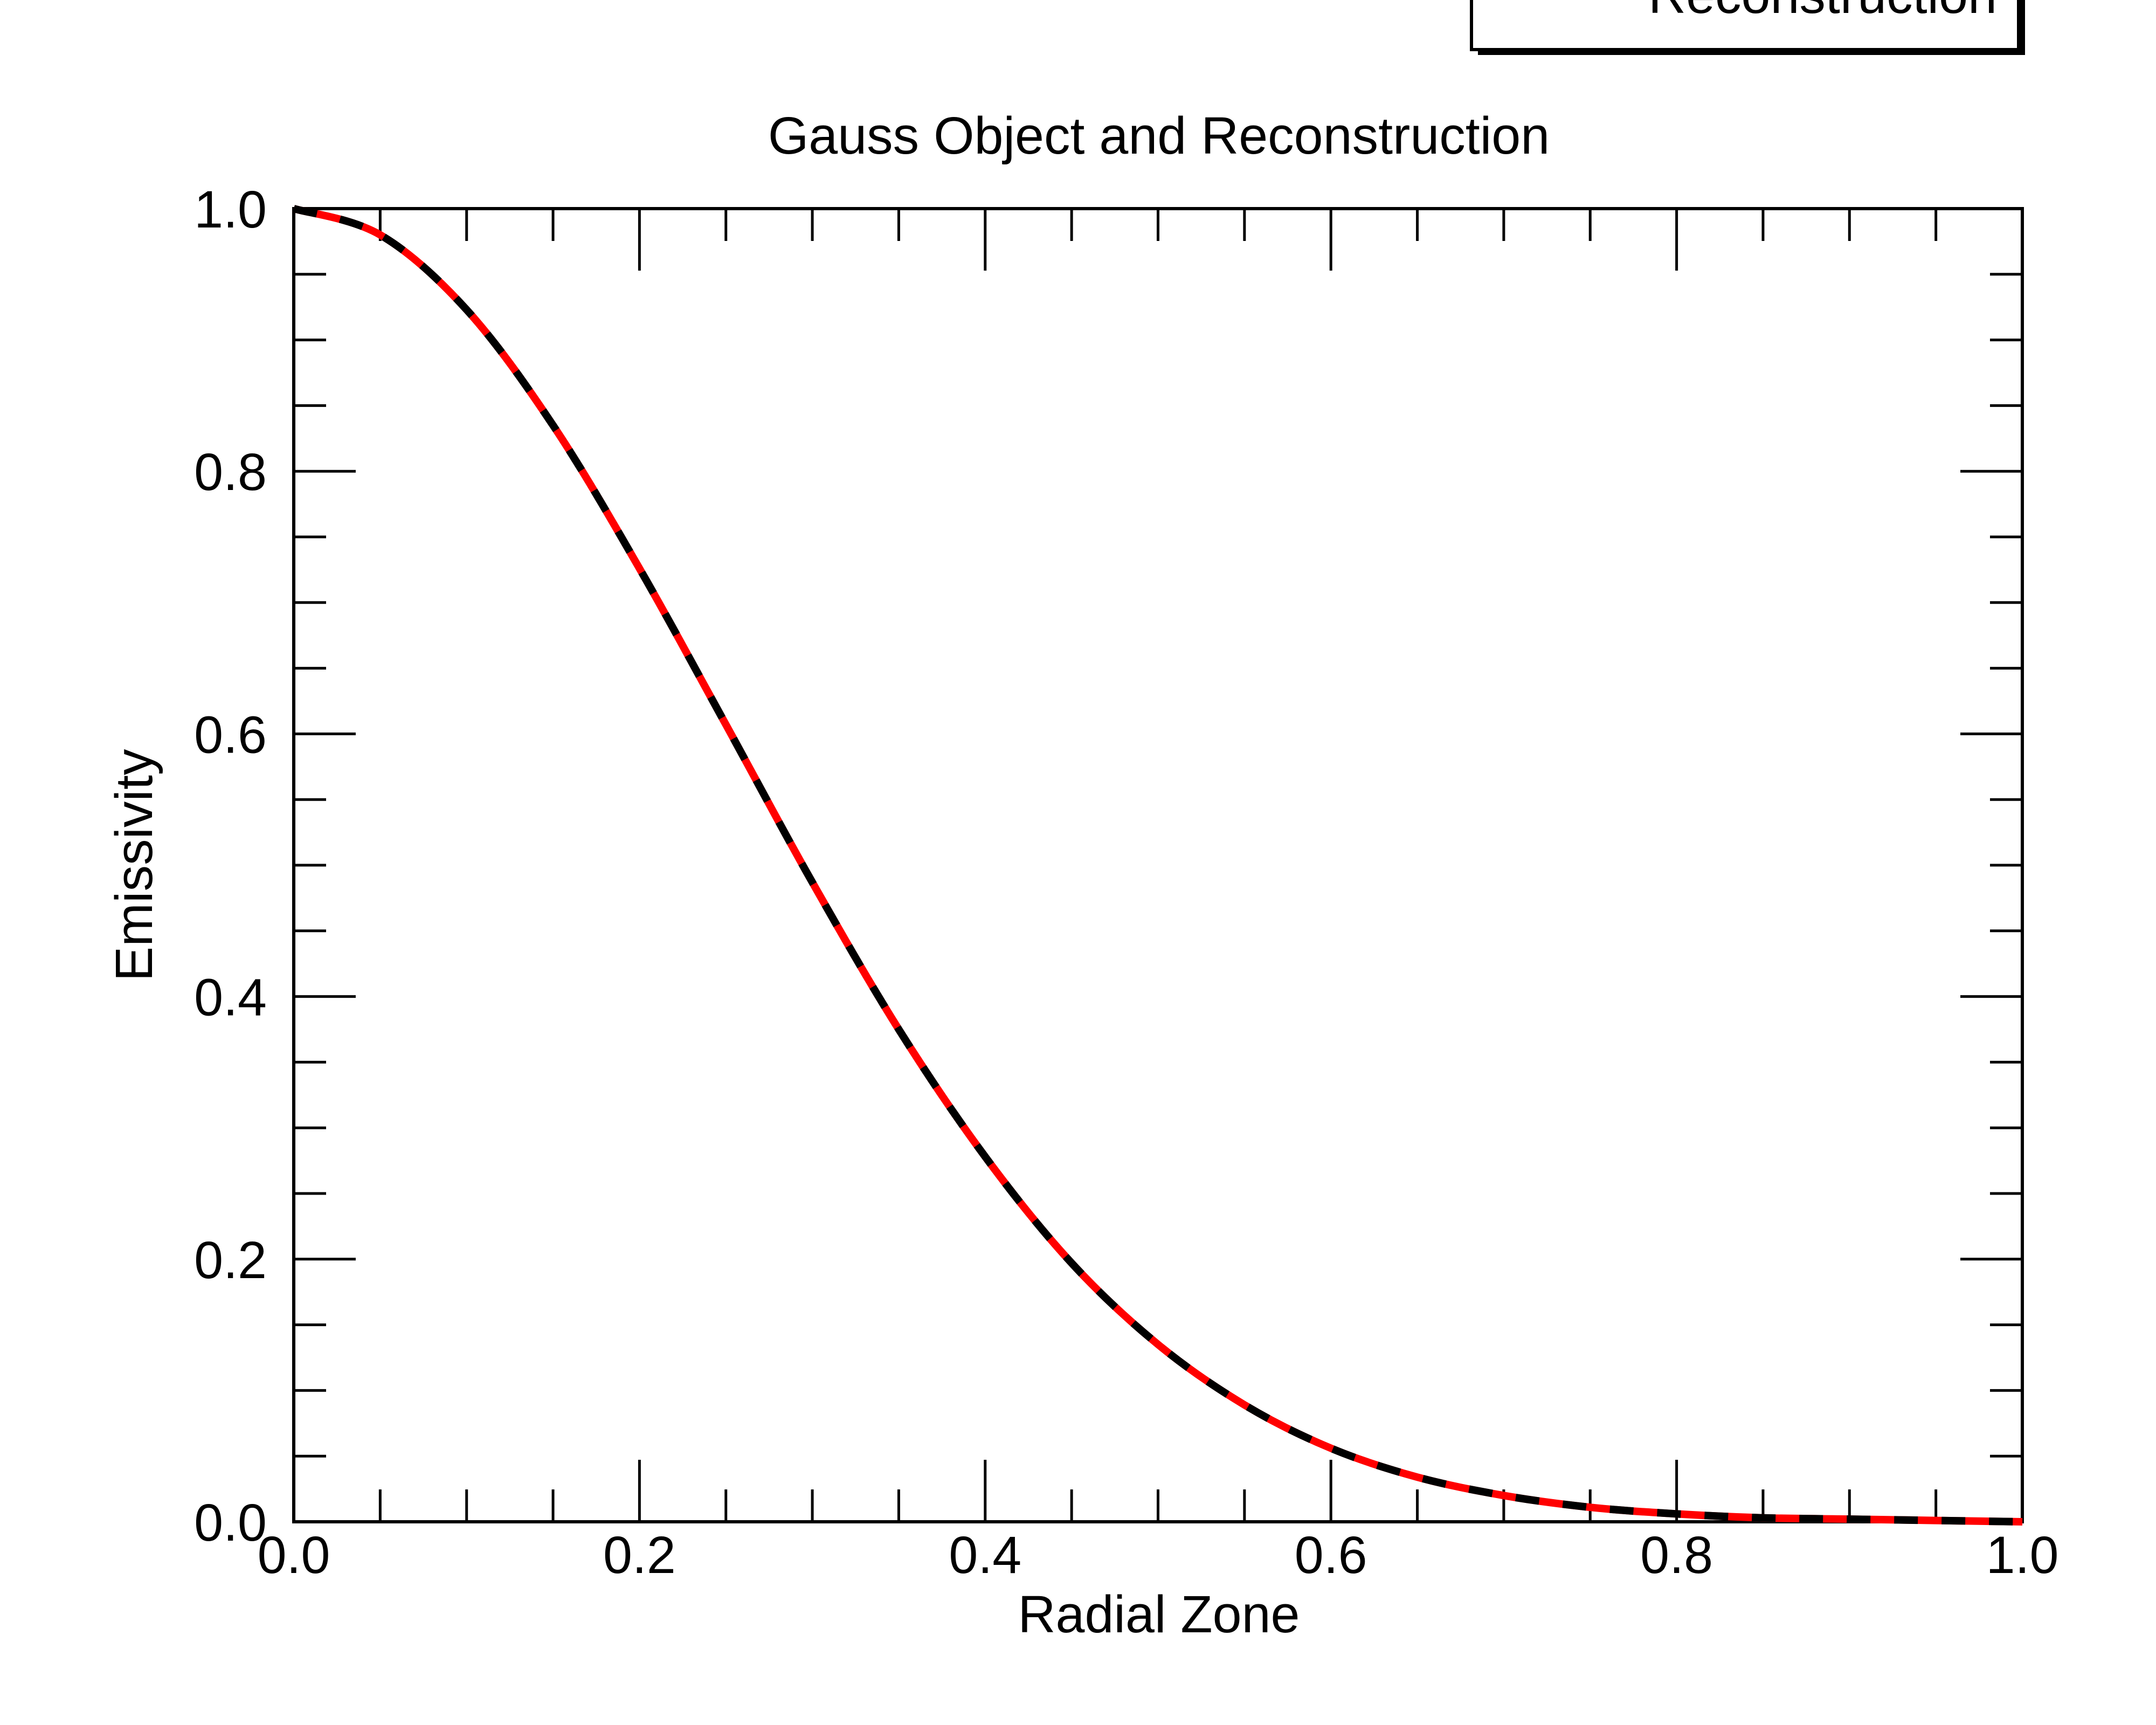 The width and height of the screenshot is (2156, 1725). What do you see at coordinates (230, 209) in the screenshot?
I see `y-tick-label: 1.0` at bounding box center [230, 209].